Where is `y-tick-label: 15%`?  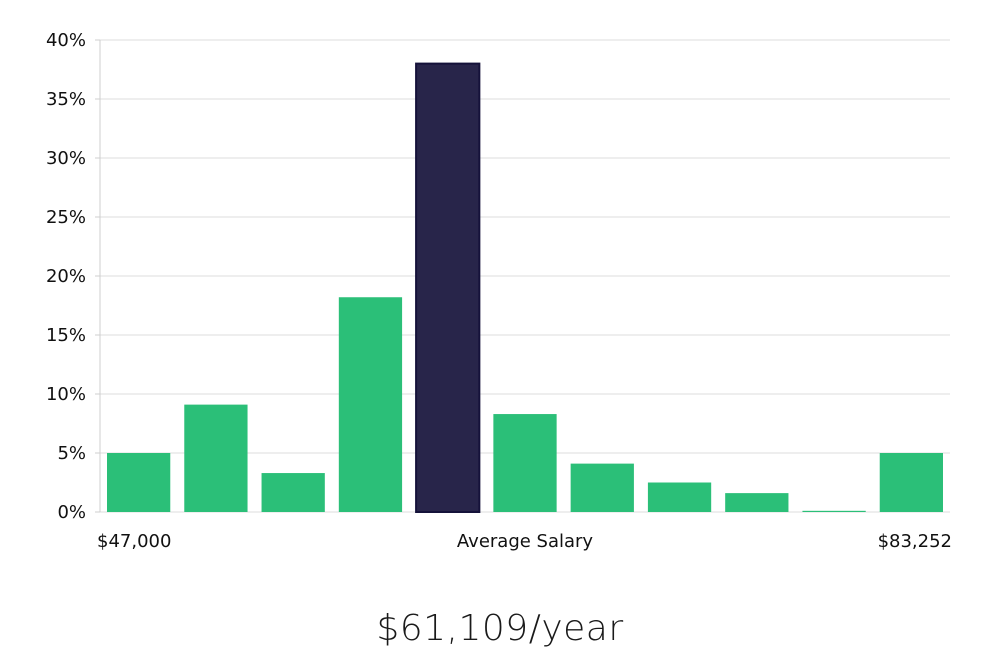
y-tick-label: 15% is located at coordinates (66, 335).